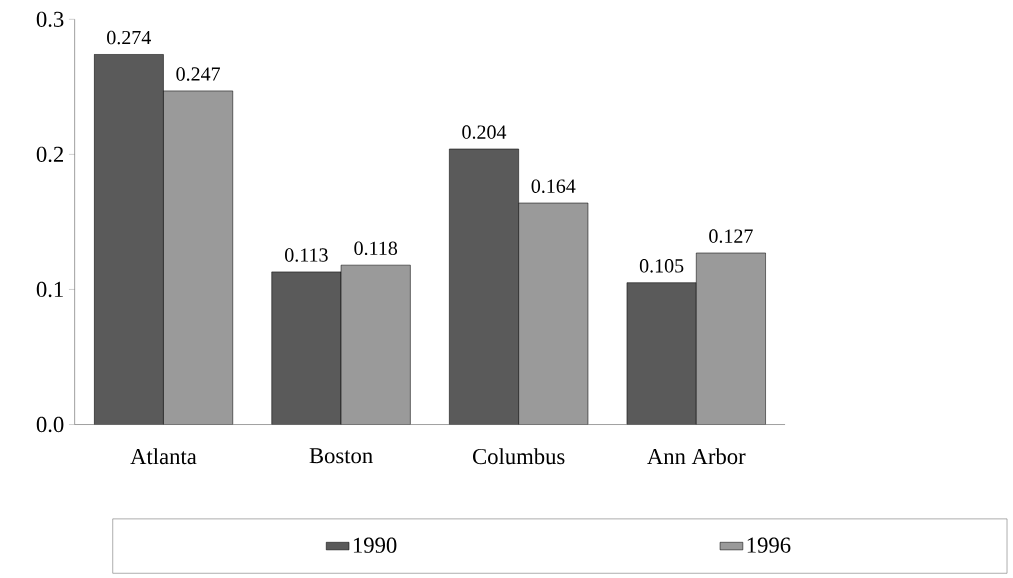 Image resolution: width=1013 pixels, height=578 pixels. Describe the element at coordinates (376, 248) in the screenshot. I see `data-label: 0.118` at that location.